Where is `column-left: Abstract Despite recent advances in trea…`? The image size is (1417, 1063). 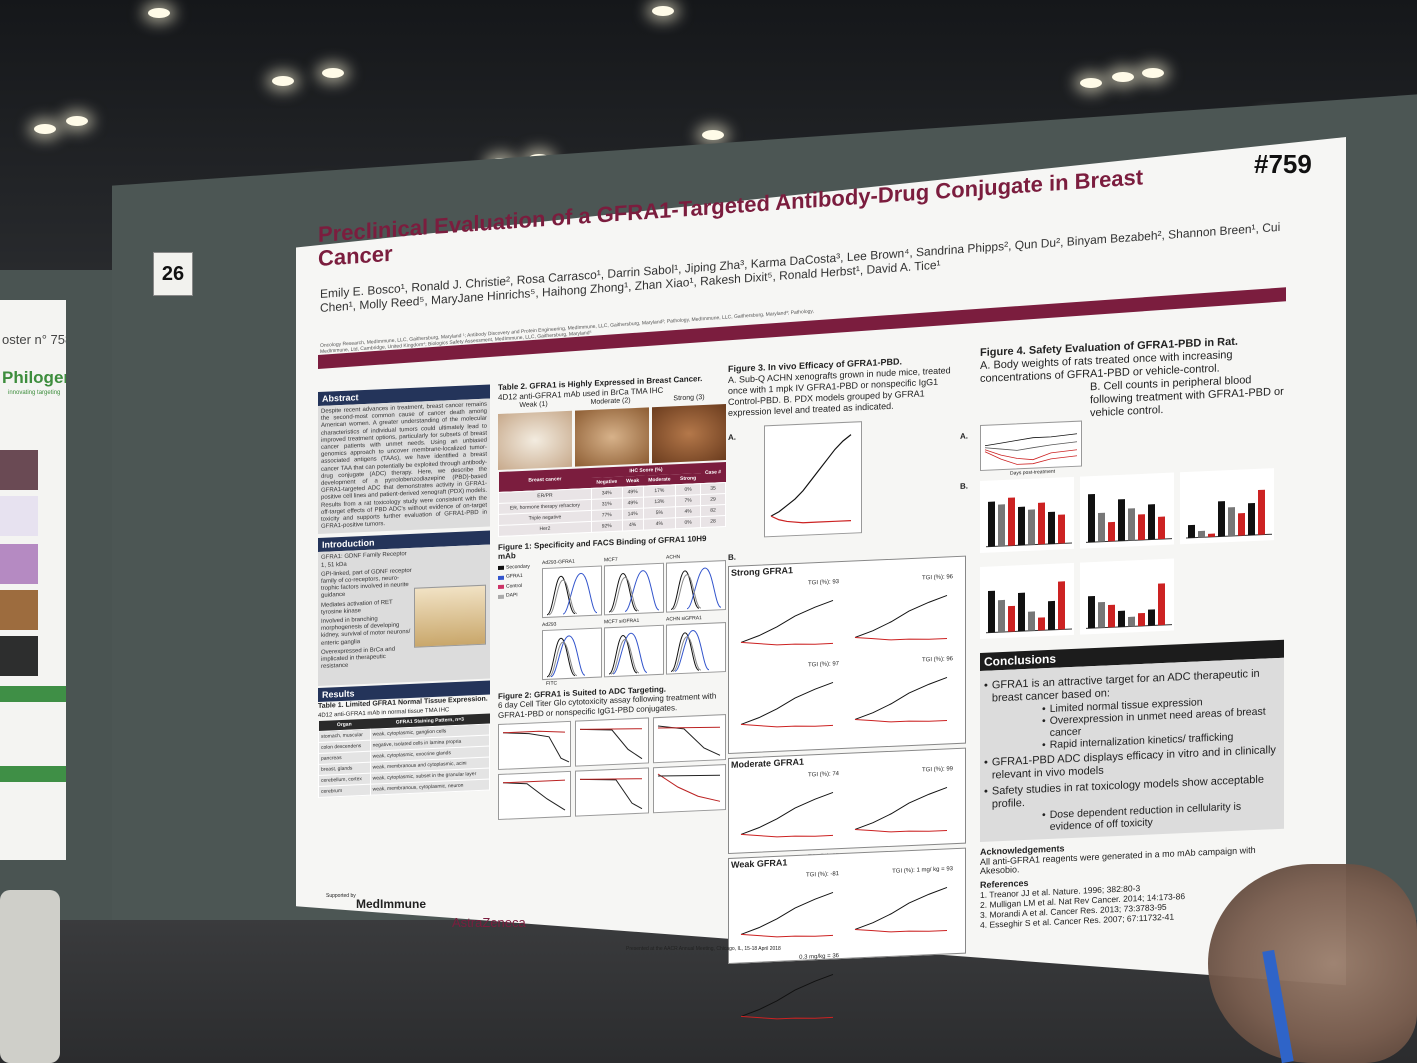
column-left: Abstract Despite recent advances in trea… is located at coordinates (404, 591).